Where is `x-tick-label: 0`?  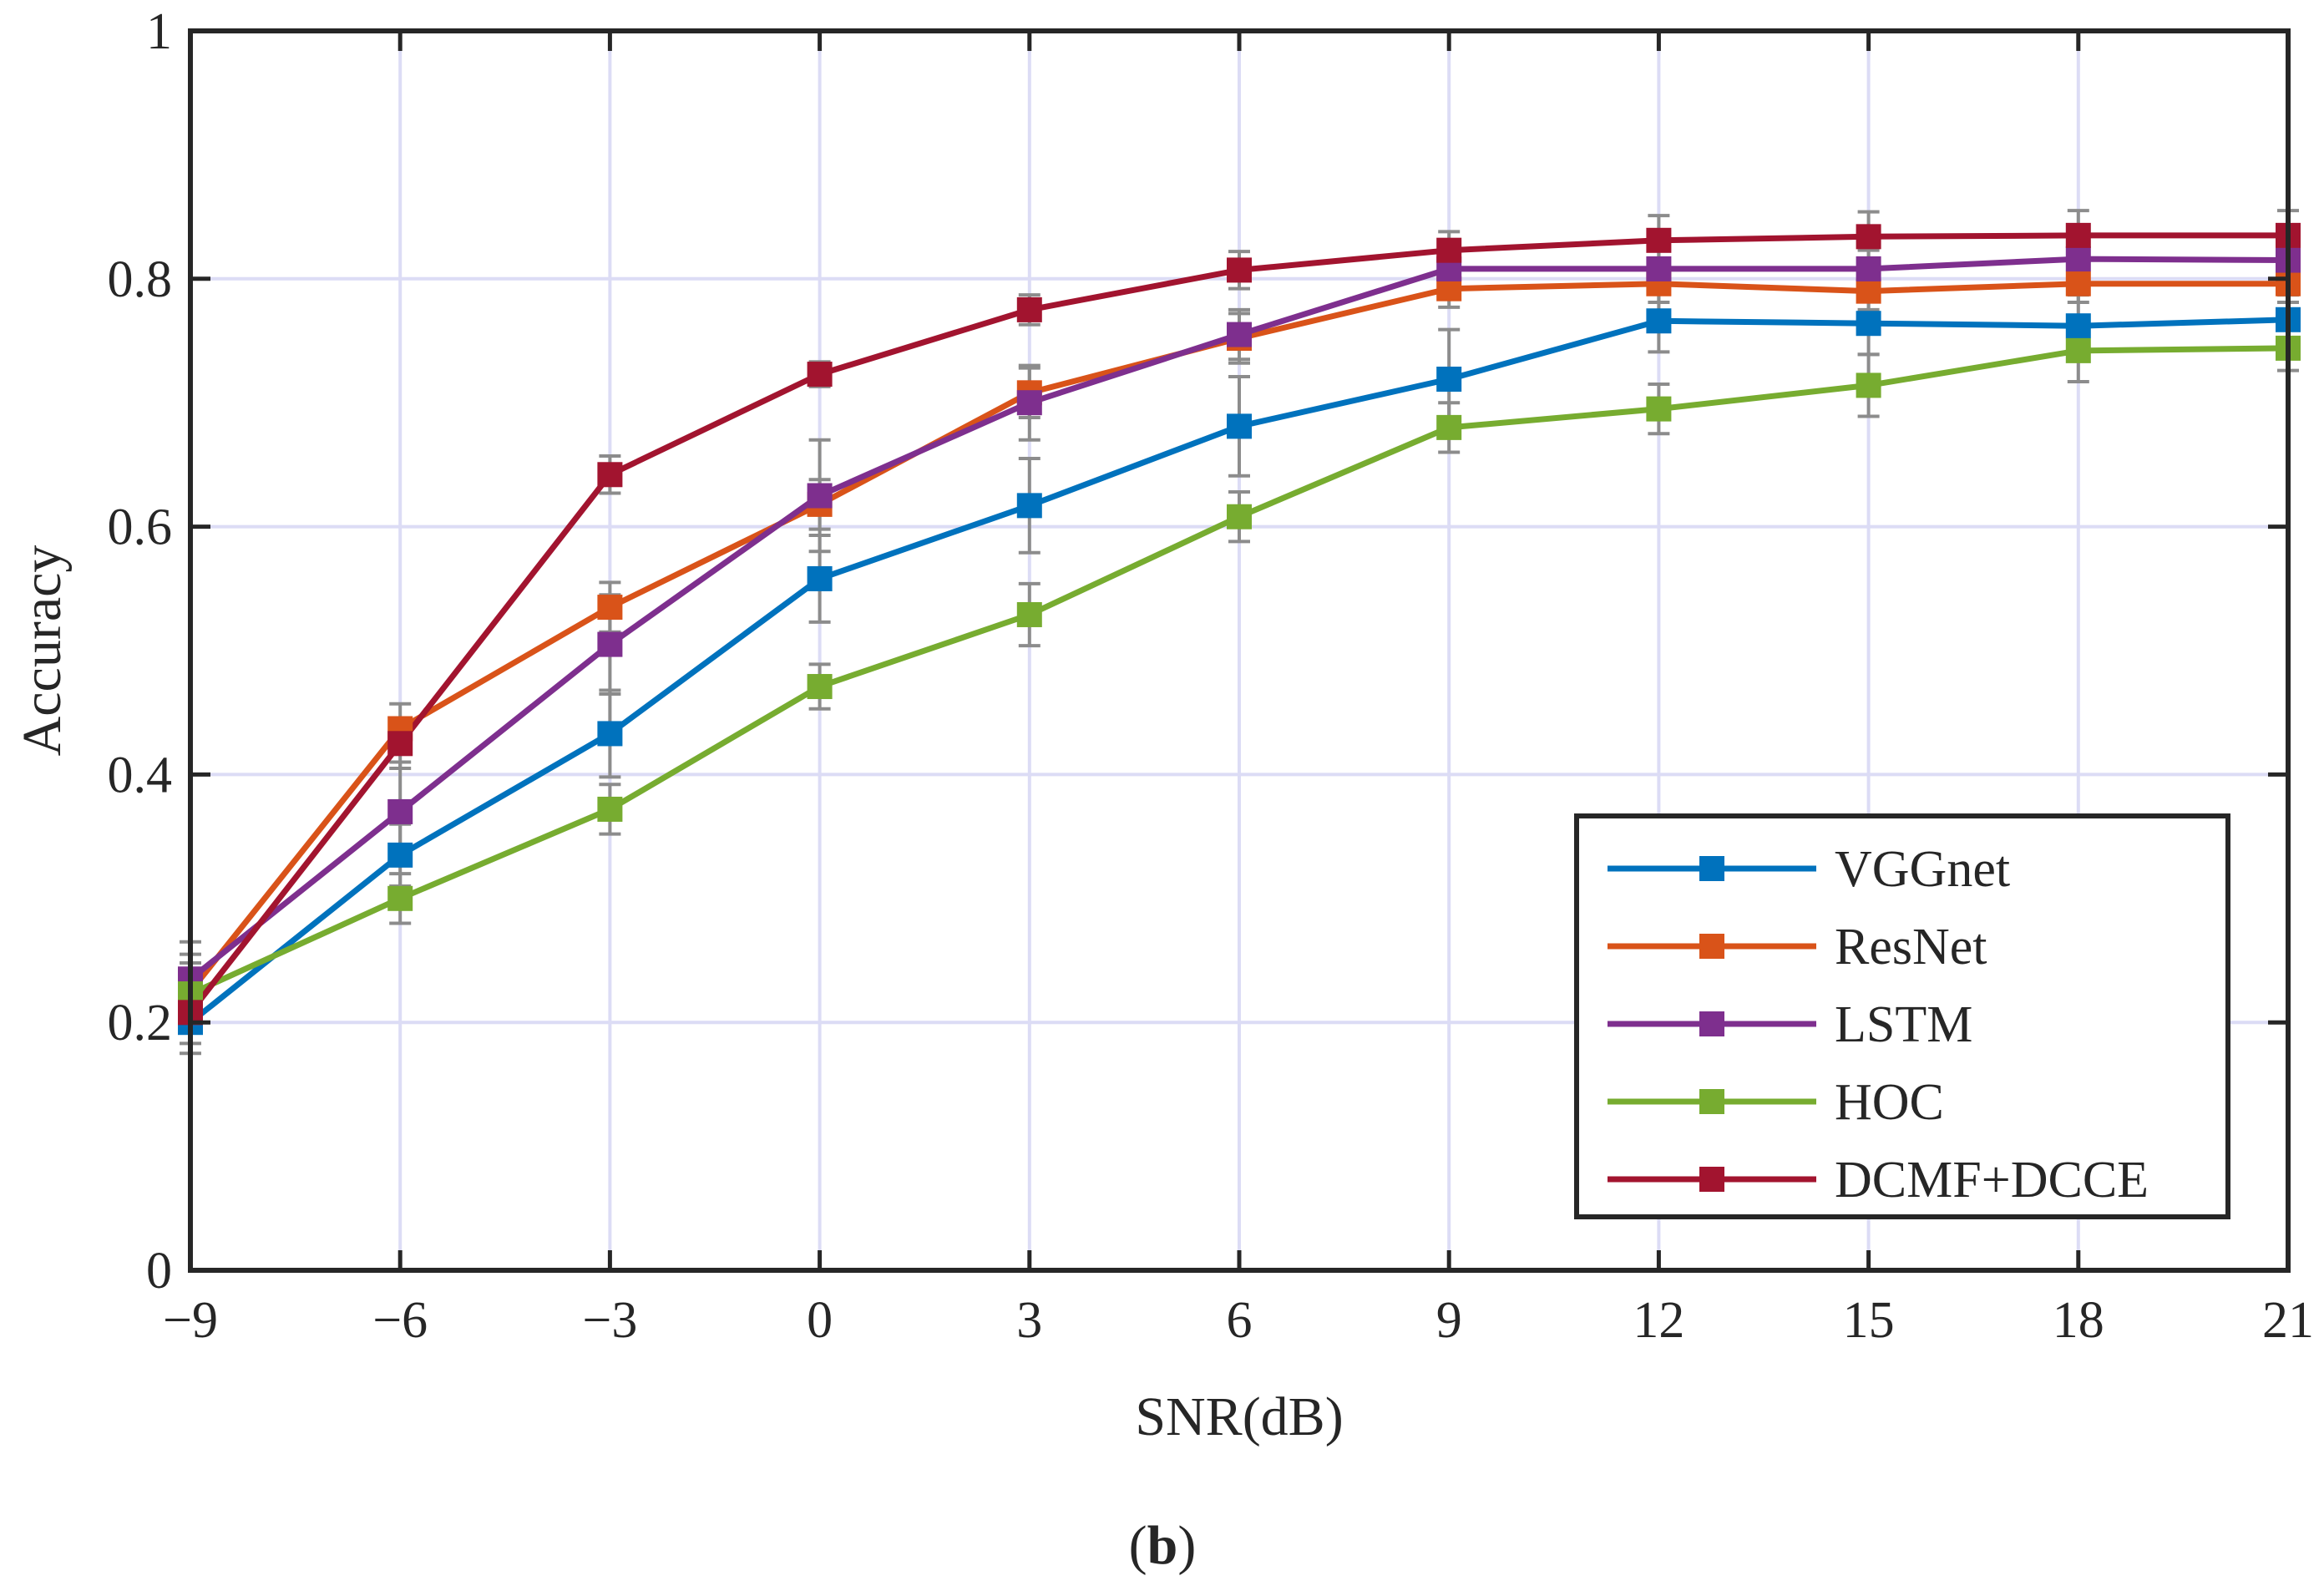 x-tick-label: 0 is located at coordinates (820, 1320).